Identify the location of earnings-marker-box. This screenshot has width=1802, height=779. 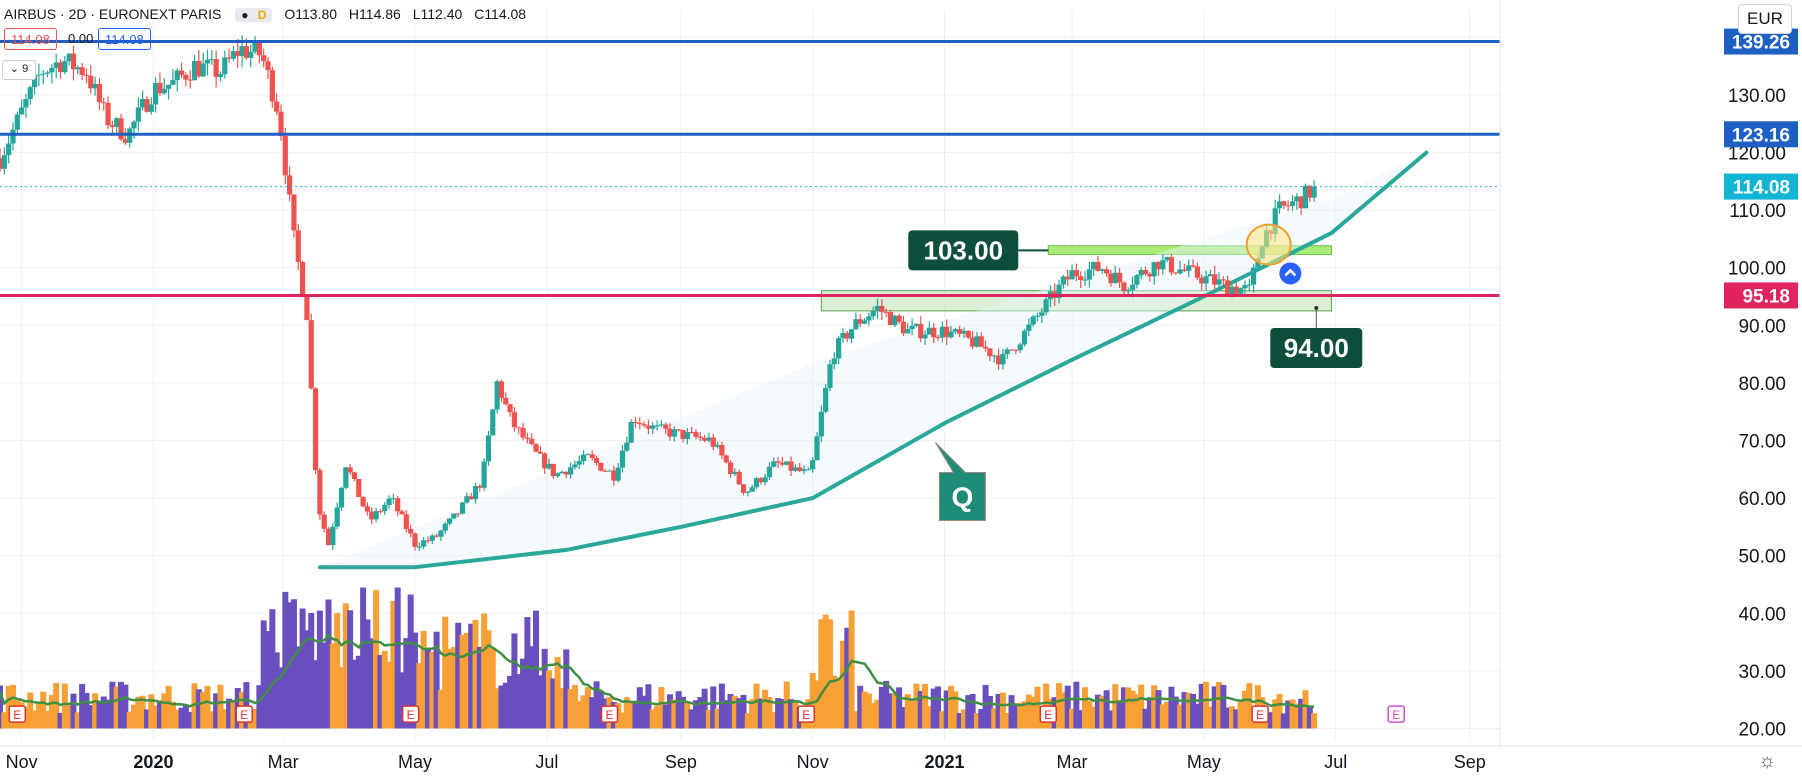
(1048, 714).